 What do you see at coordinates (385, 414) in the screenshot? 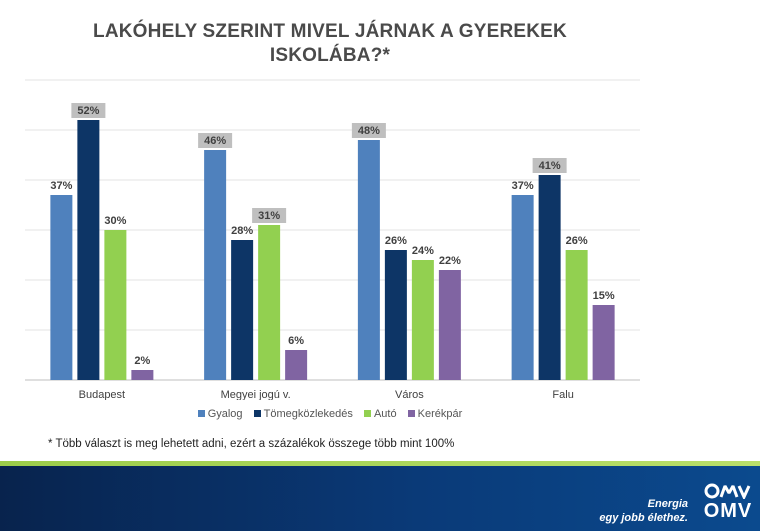
I see `legend-label: Autó` at bounding box center [385, 414].